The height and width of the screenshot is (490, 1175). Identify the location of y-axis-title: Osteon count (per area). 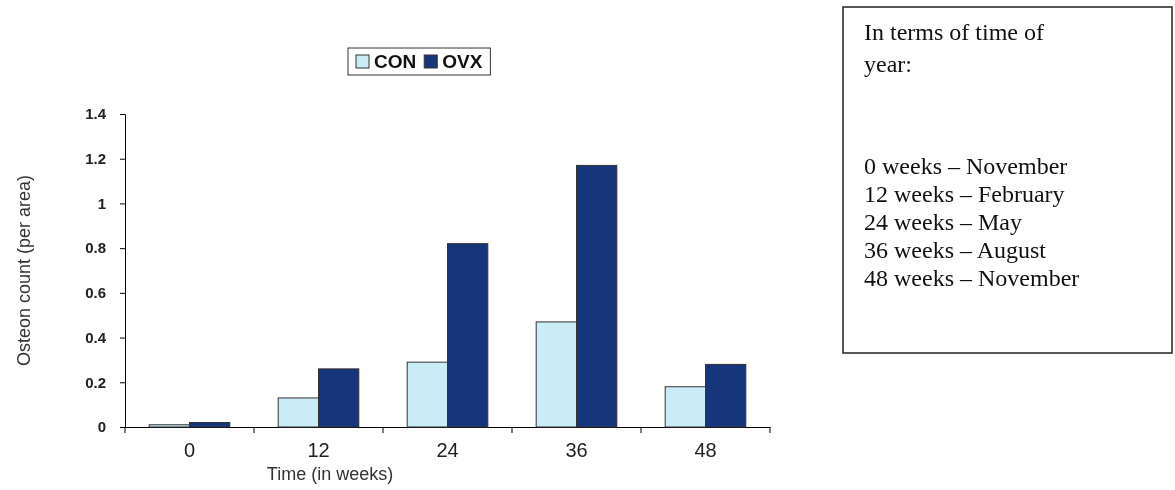
(24, 270).